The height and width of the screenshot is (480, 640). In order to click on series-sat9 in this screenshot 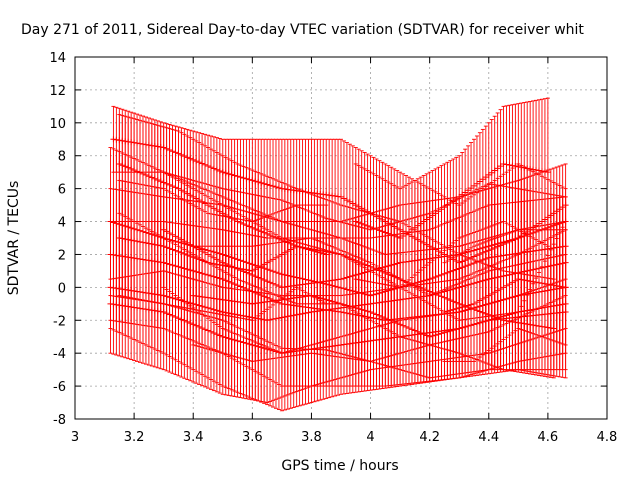, I will do `click(451, 192)`.